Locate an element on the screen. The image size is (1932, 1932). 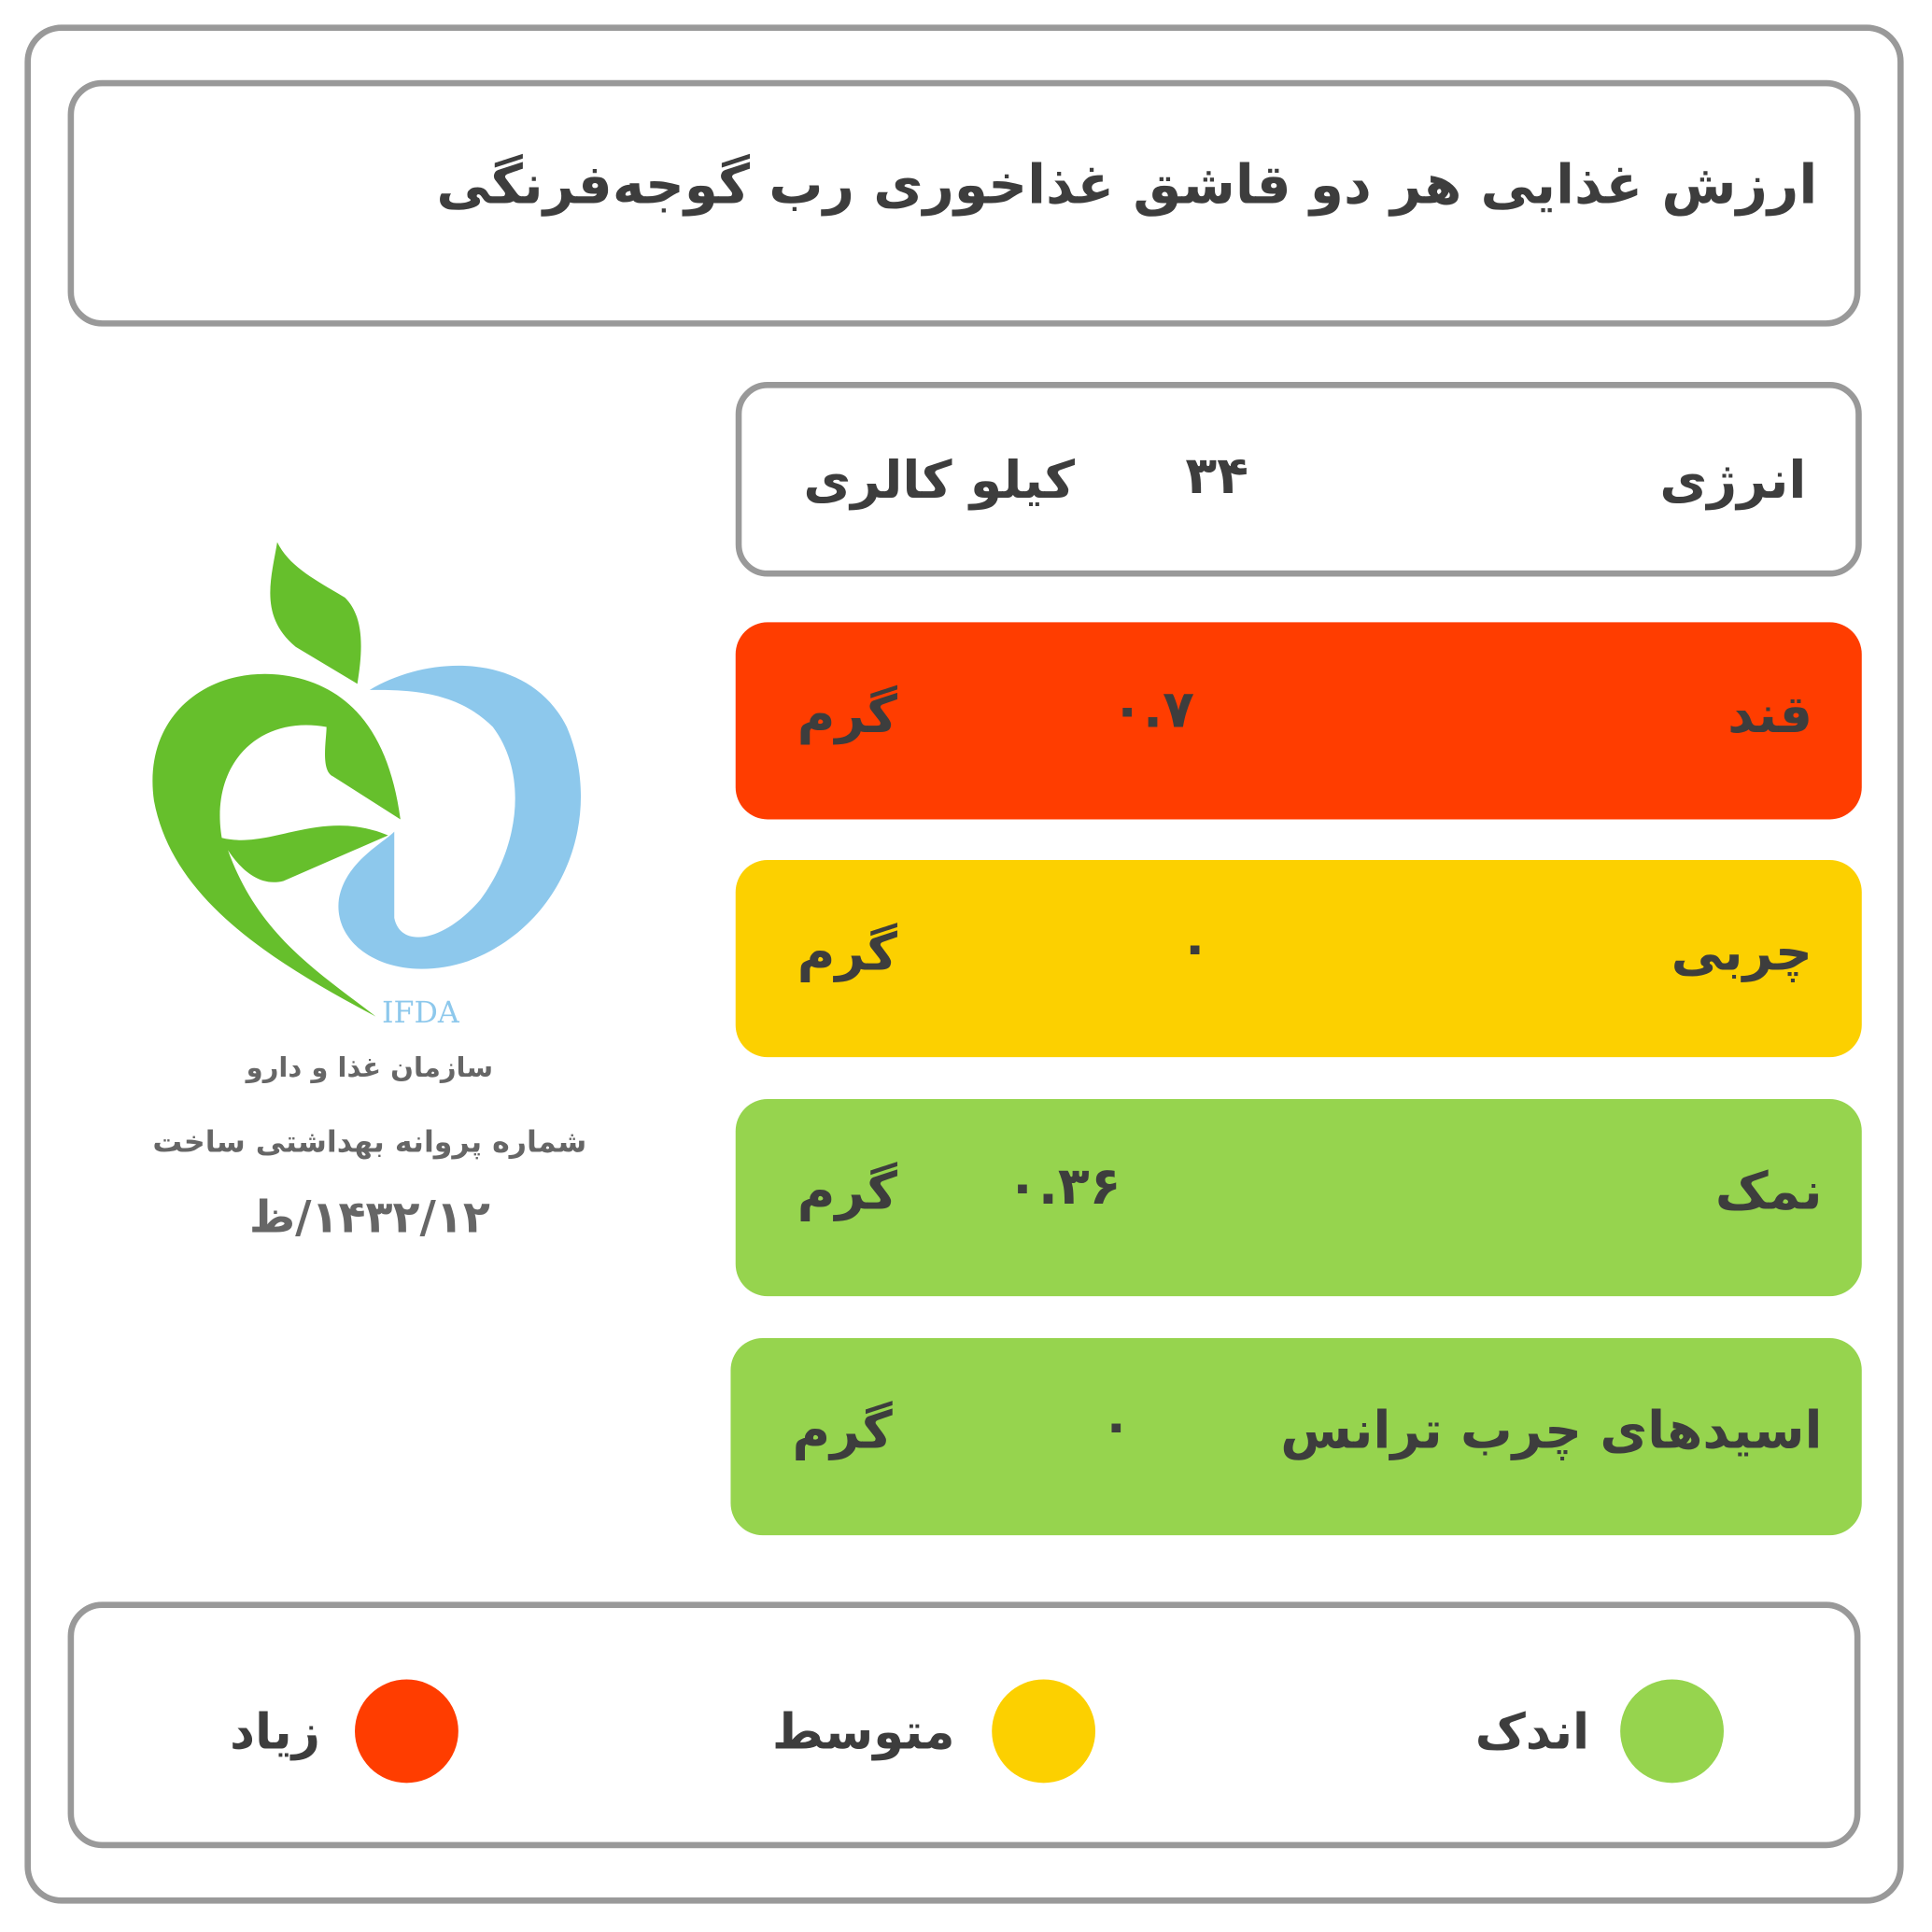
ifda-logo-icon: IFDA is located at coordinates (367, 786).